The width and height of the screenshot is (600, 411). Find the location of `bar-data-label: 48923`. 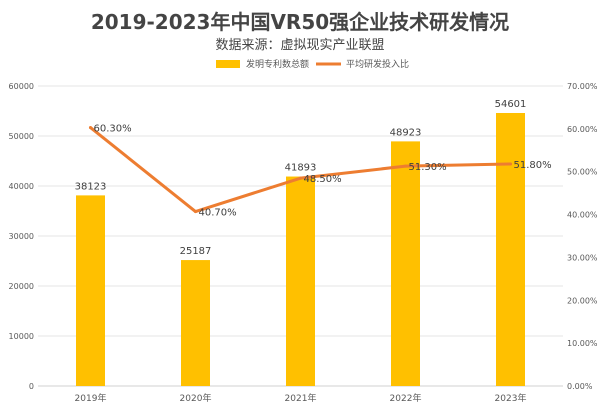

bar-data-label: 48923 is located at coordinates (406, 132).